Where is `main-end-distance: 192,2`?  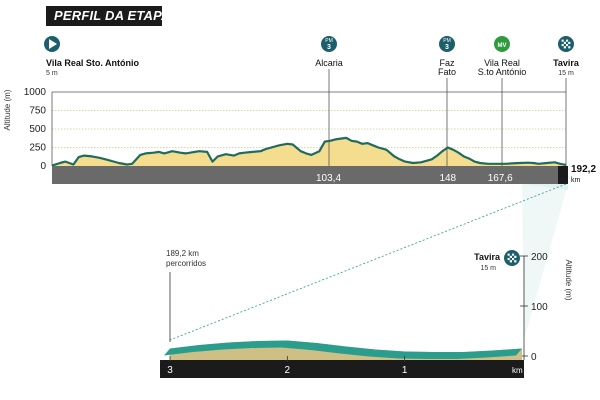 main-end-distance: 192,2 is located at coordinates (583, 169).